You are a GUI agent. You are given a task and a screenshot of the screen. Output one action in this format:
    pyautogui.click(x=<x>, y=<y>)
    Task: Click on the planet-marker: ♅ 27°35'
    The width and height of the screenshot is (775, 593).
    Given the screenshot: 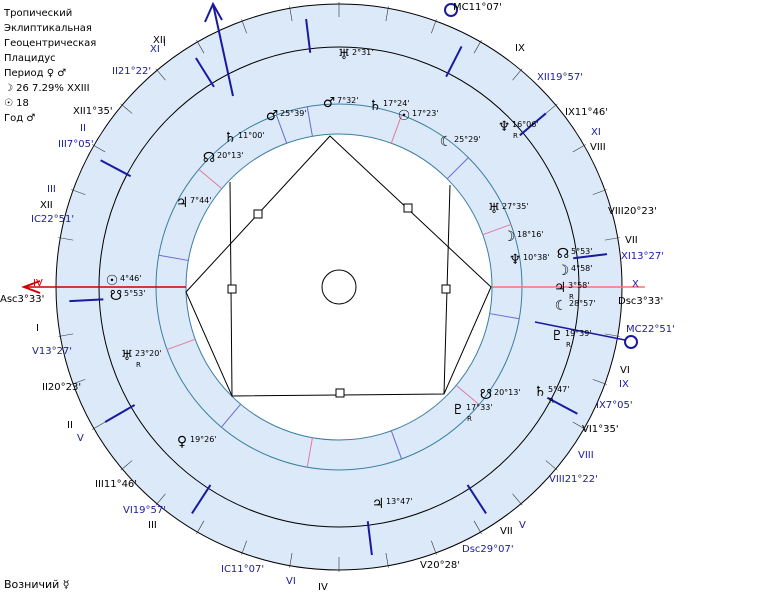 What is the action you would take?
    pyautogui.click(x=508, y=209)
    